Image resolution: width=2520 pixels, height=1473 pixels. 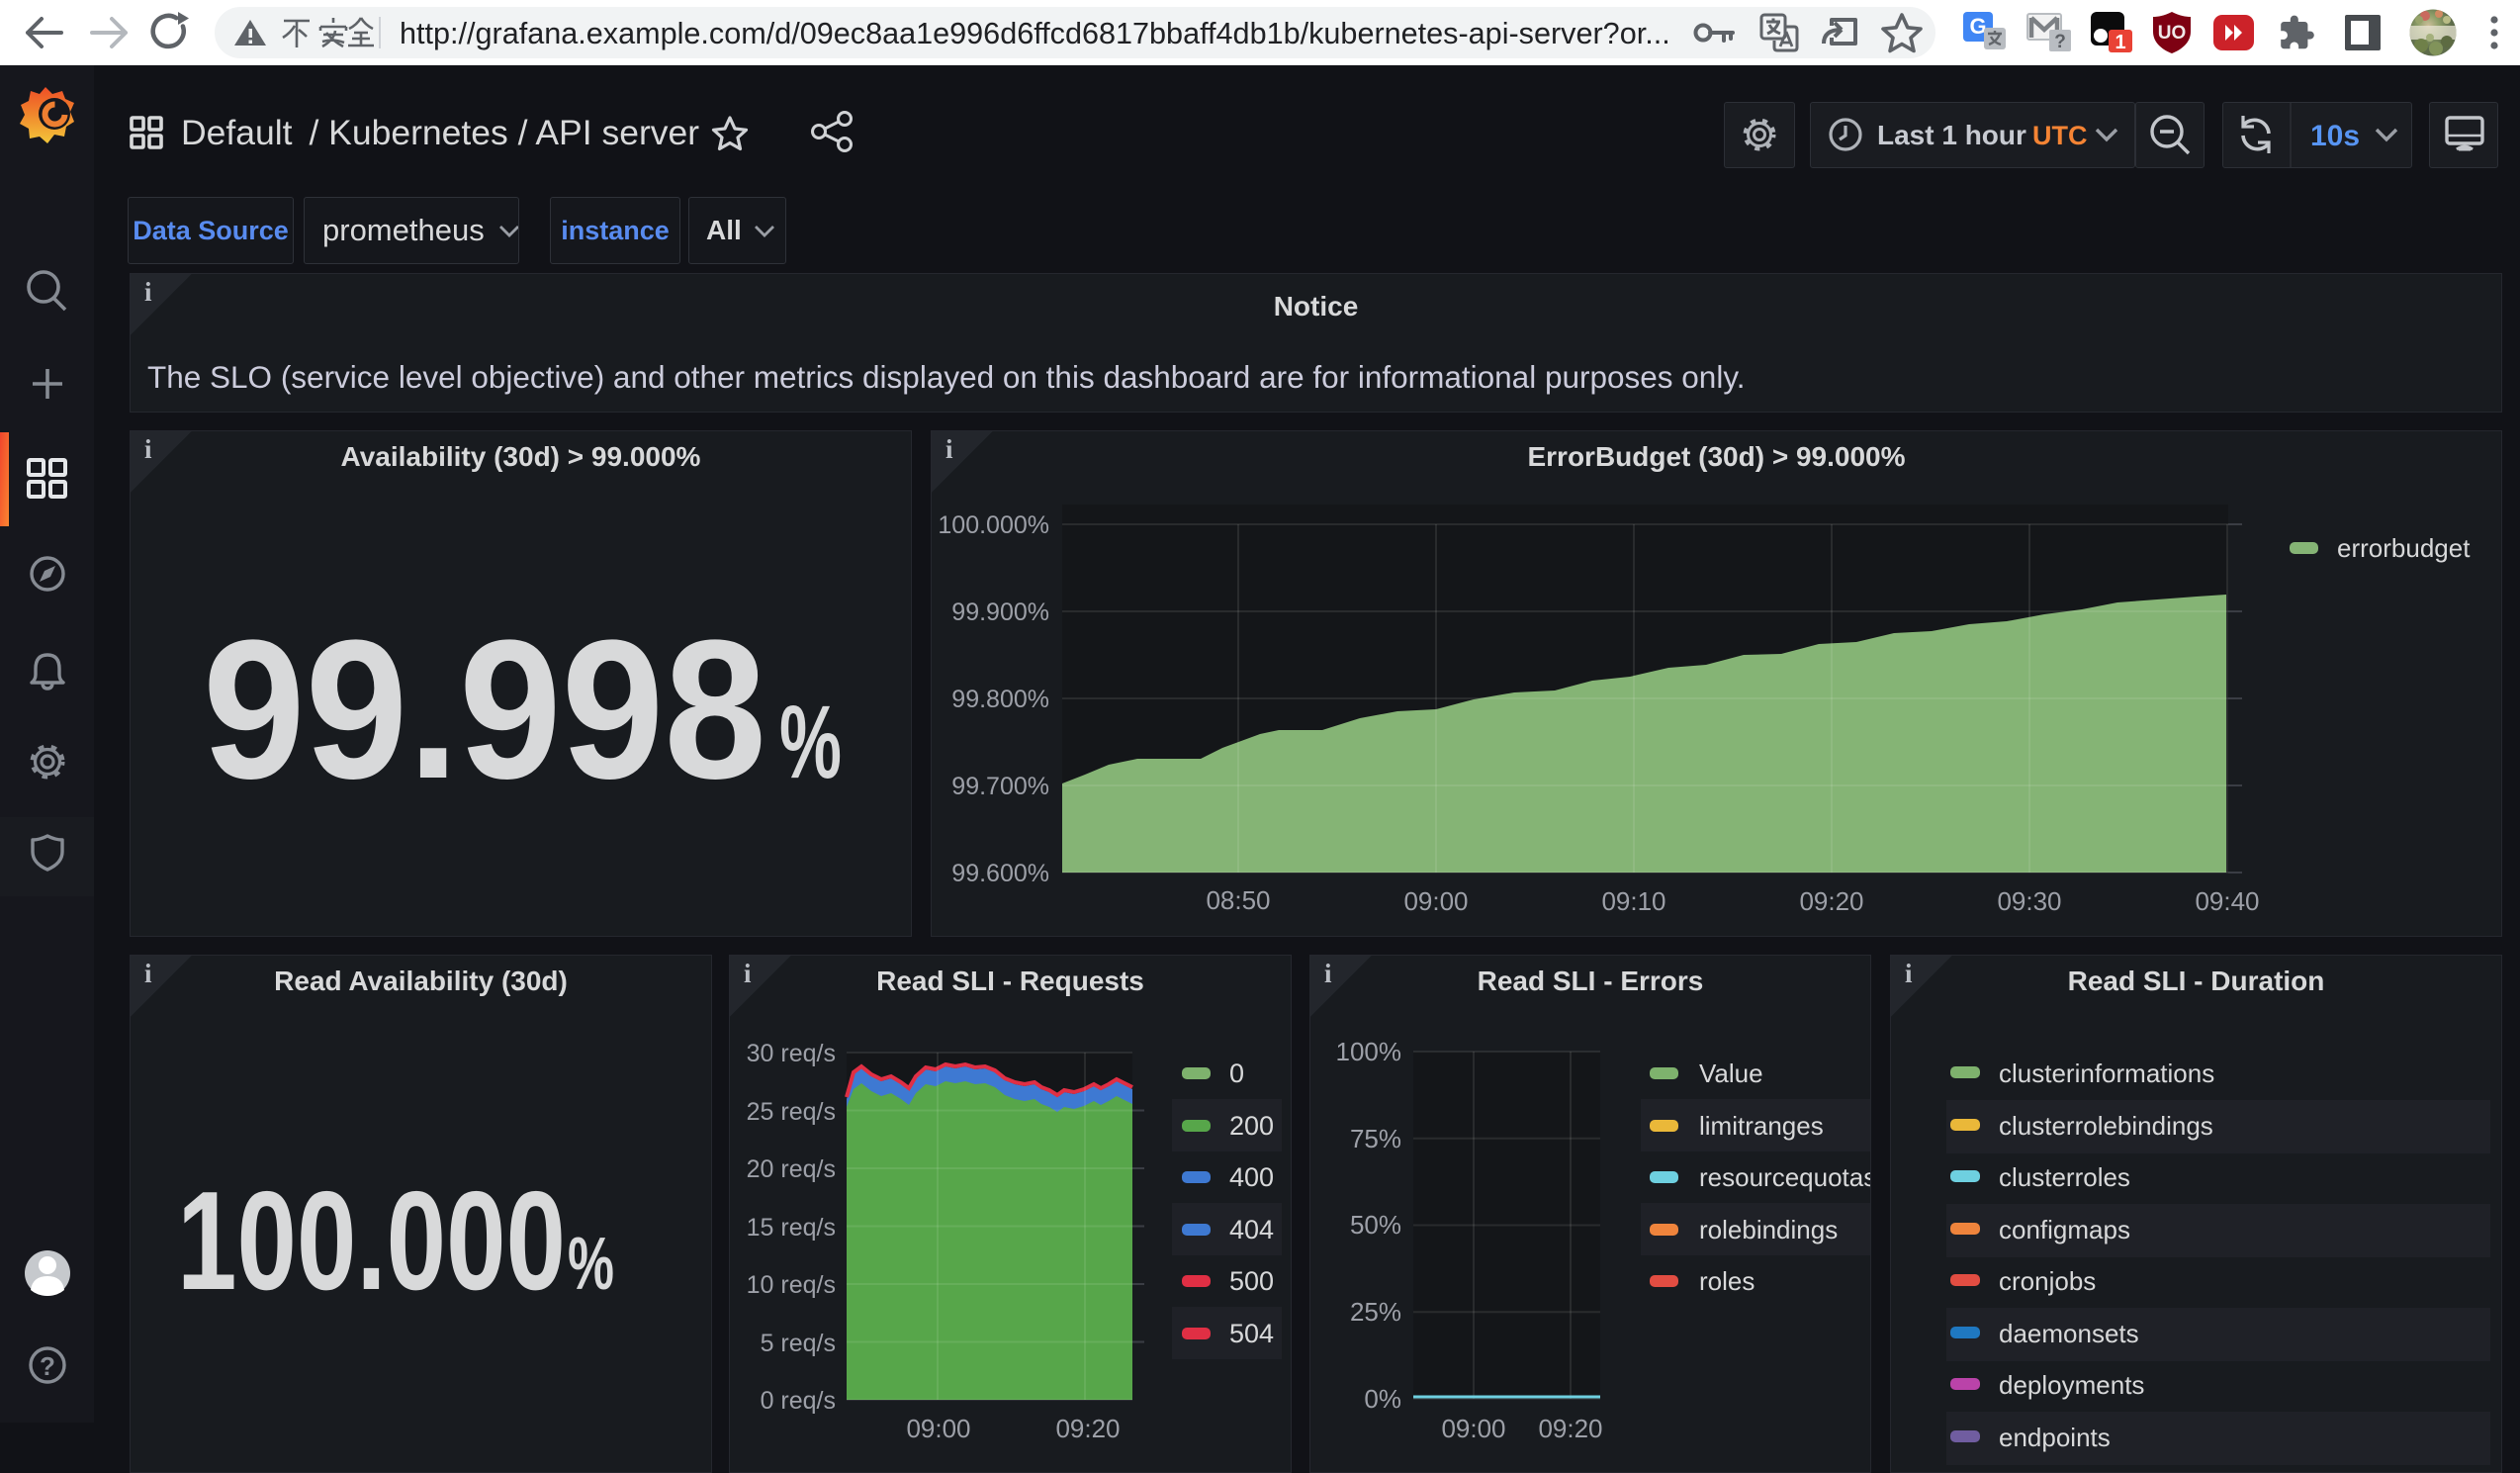 I want to click on svg-text: 400, so click(x=1251, y=1177).